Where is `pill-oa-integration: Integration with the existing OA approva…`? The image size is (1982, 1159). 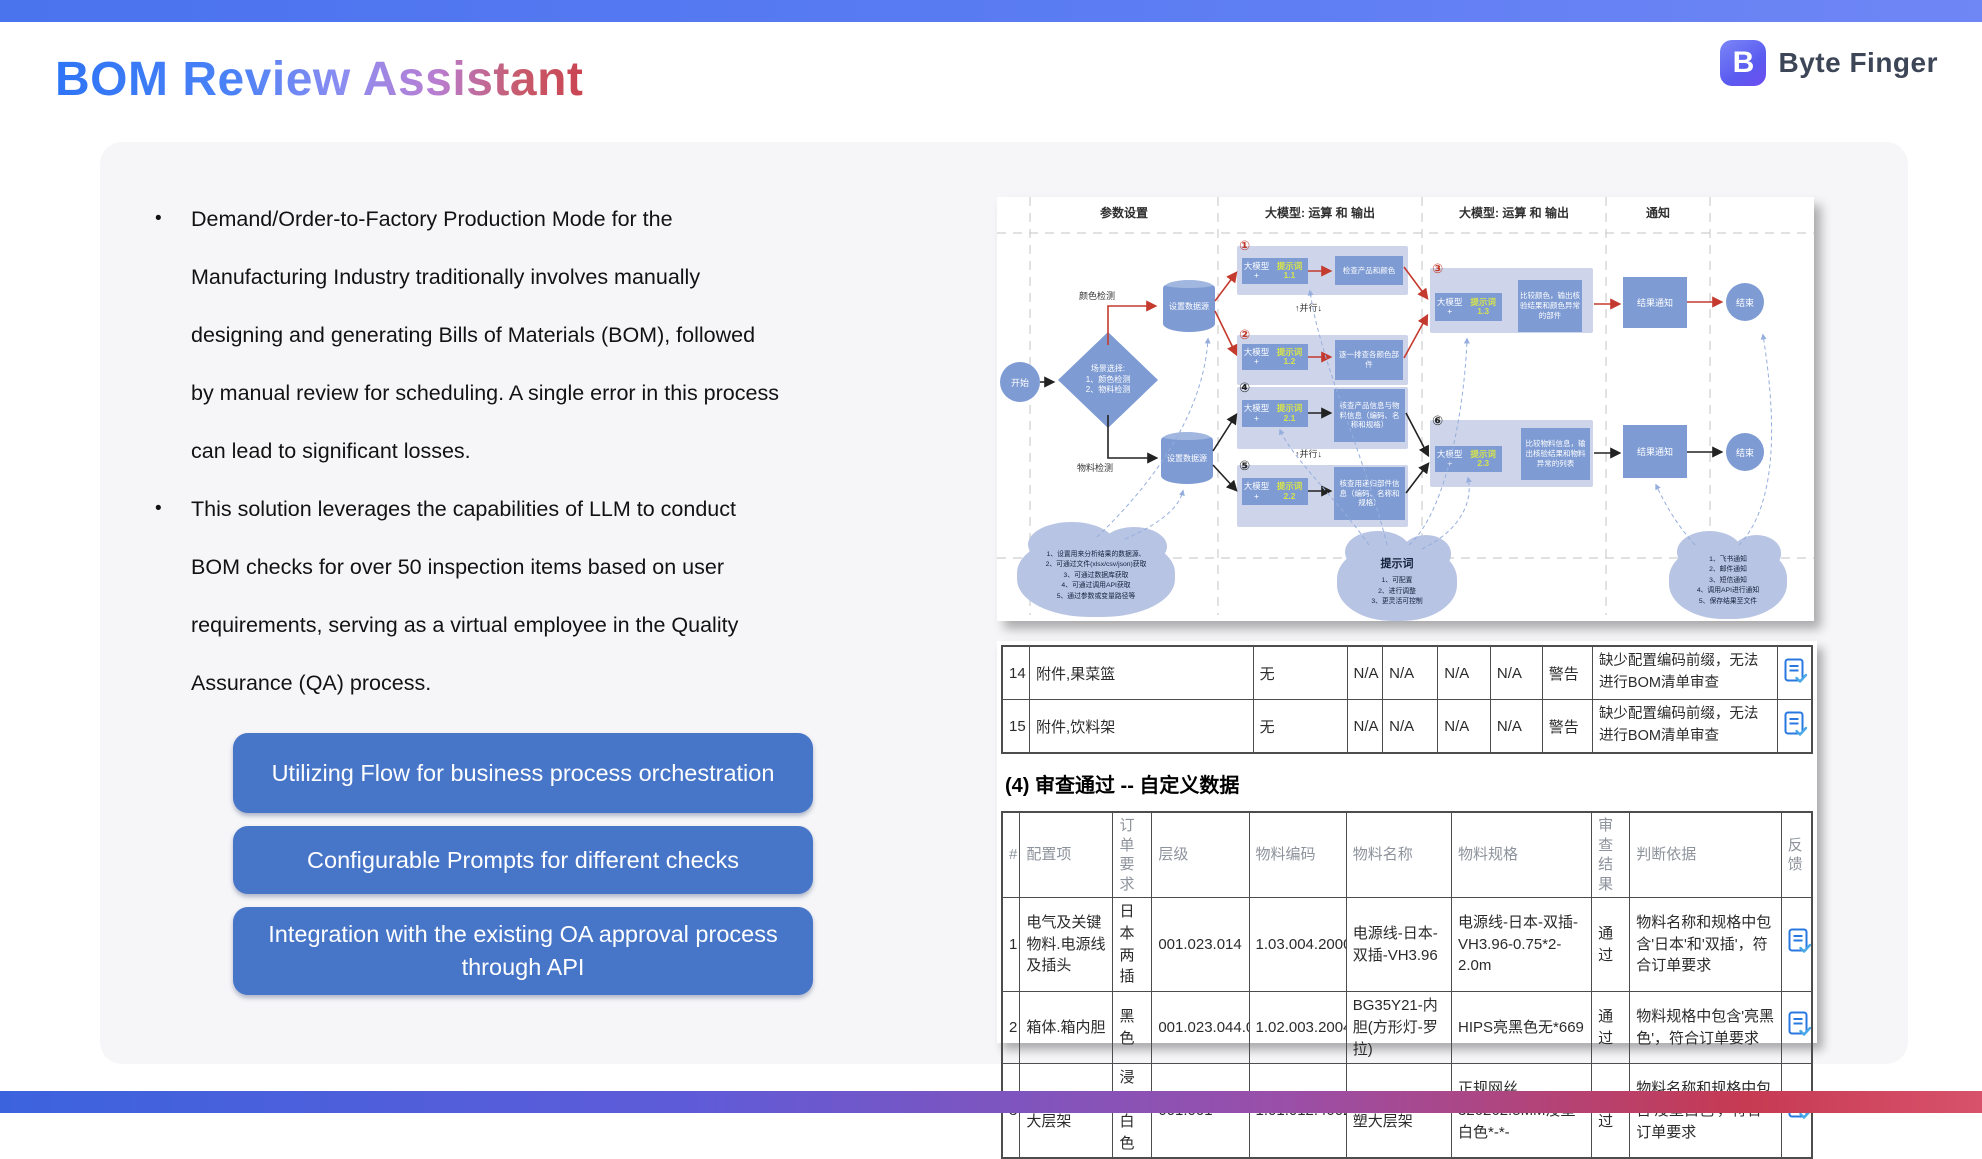
pill-oa-integration: Integration with the existing OA approva… is located at coordinates (523, 951).